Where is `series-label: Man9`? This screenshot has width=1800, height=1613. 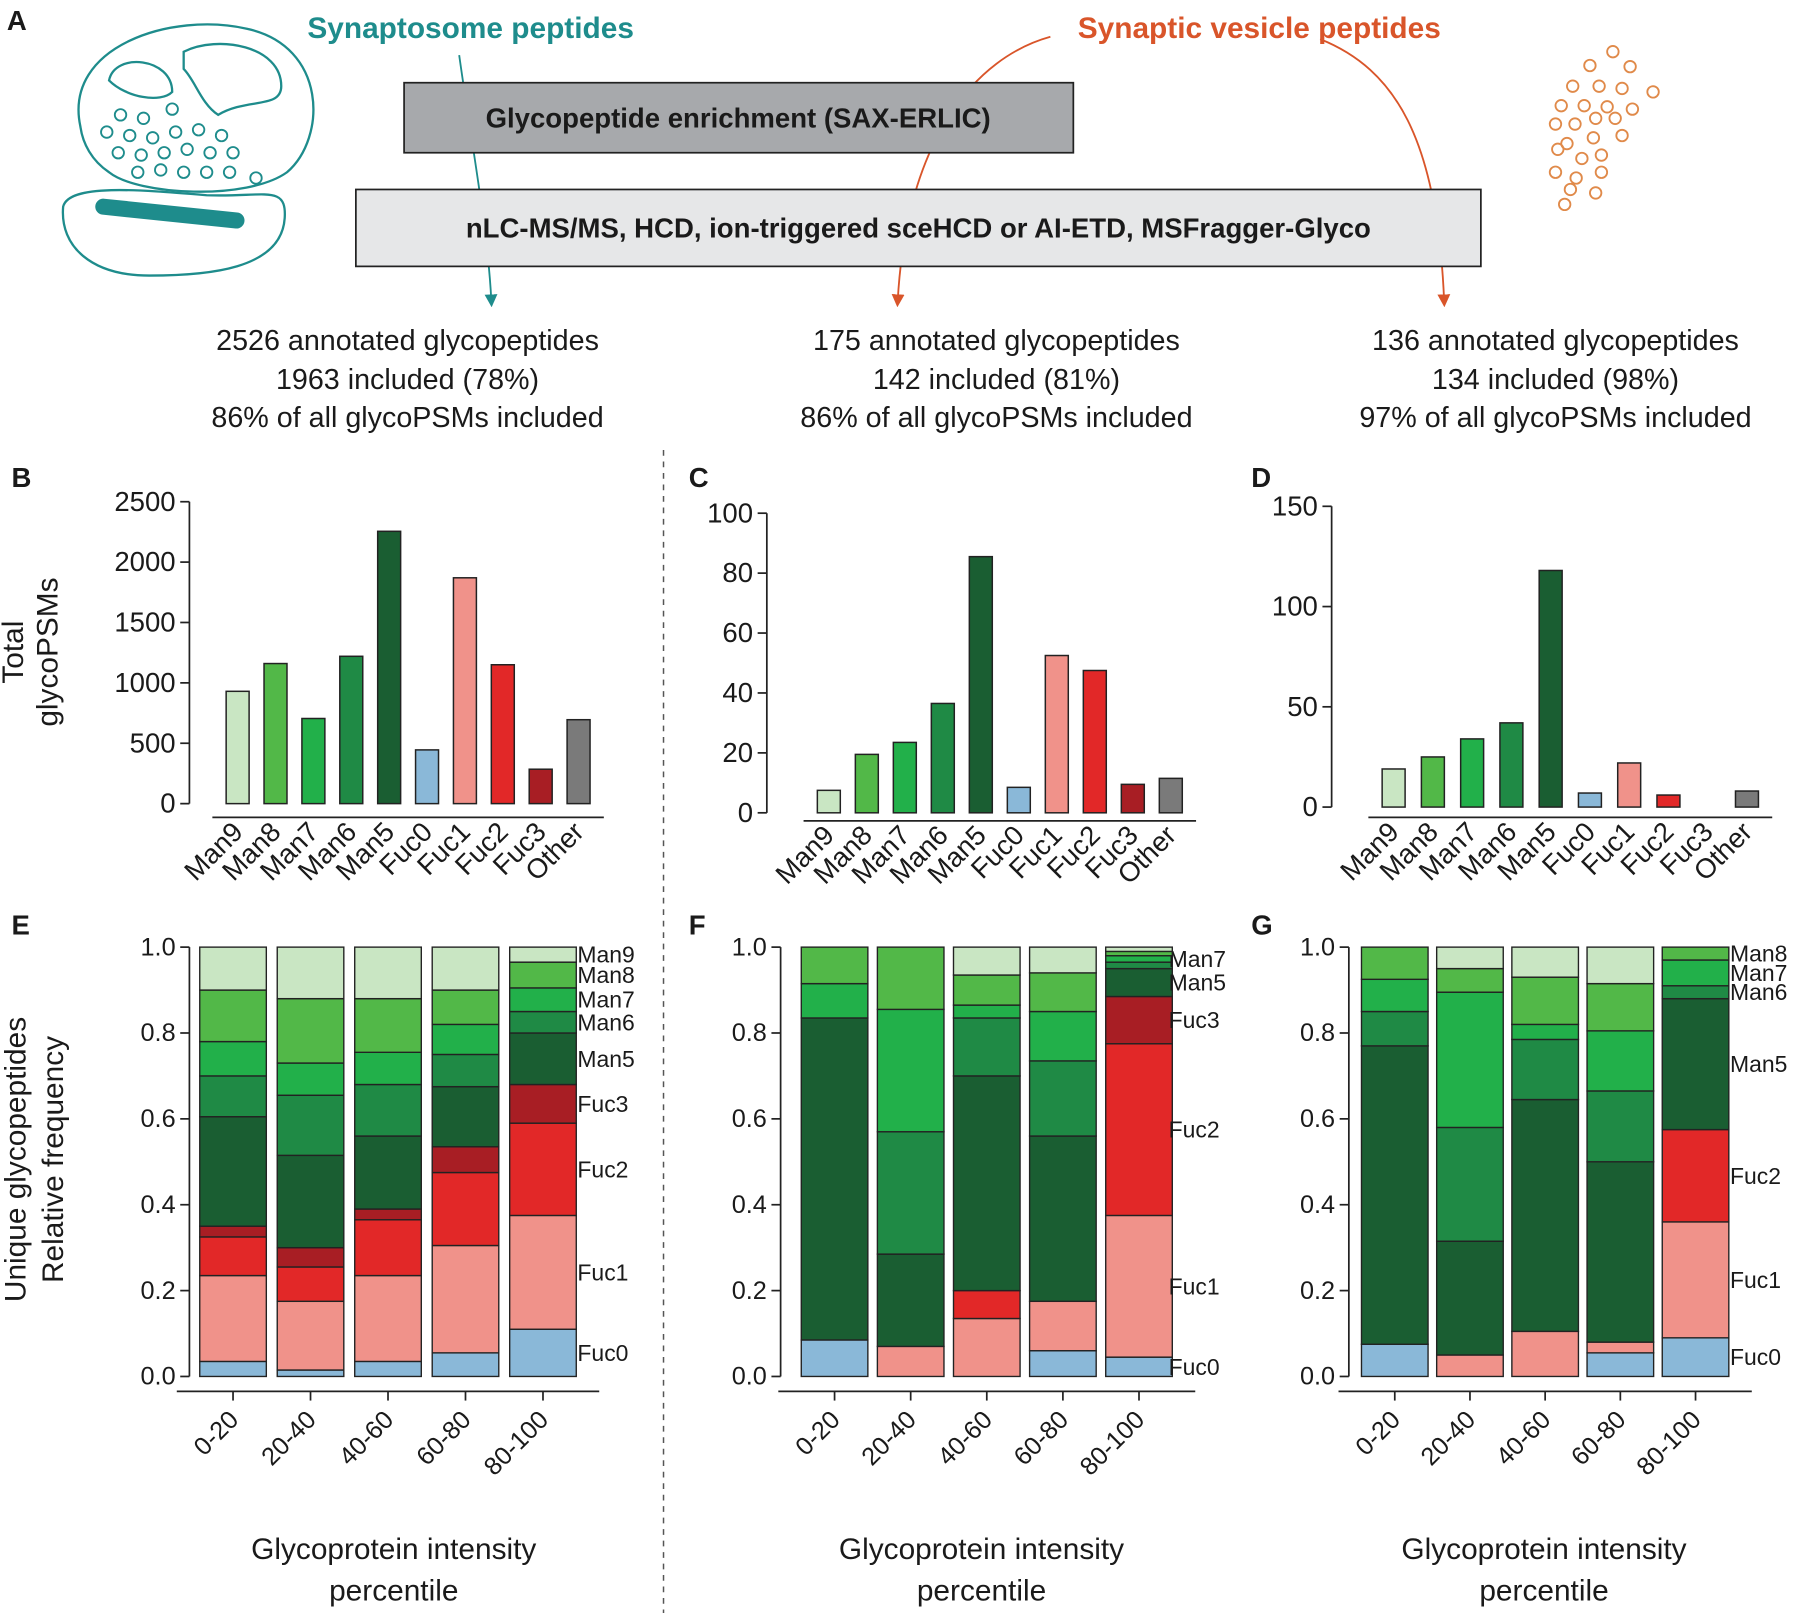 series-label: Man9 is located at coordinates (605, 955).